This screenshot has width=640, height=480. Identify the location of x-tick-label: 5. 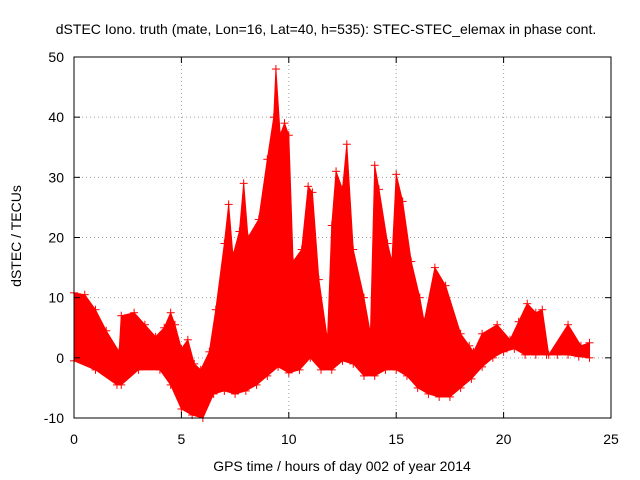
(182, 439).